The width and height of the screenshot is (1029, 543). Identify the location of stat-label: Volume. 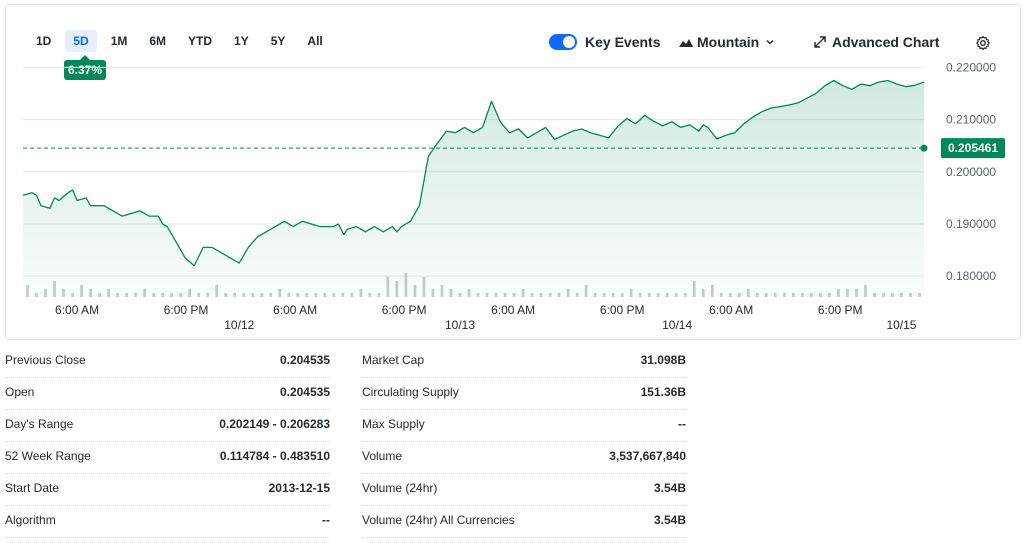
(382, 456).